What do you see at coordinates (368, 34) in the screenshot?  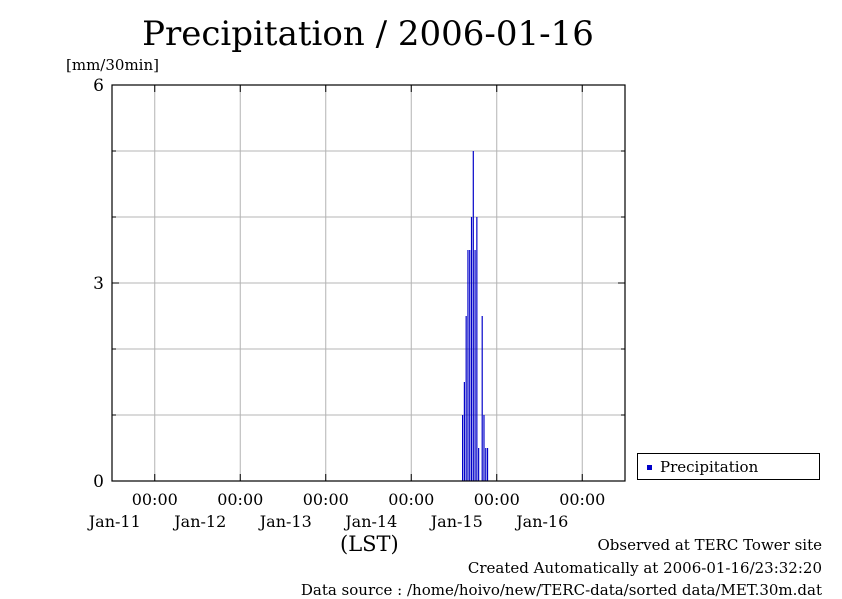 I see `chart-title: Precipitation / 2006-01-16` at bounding box center [368, 34].